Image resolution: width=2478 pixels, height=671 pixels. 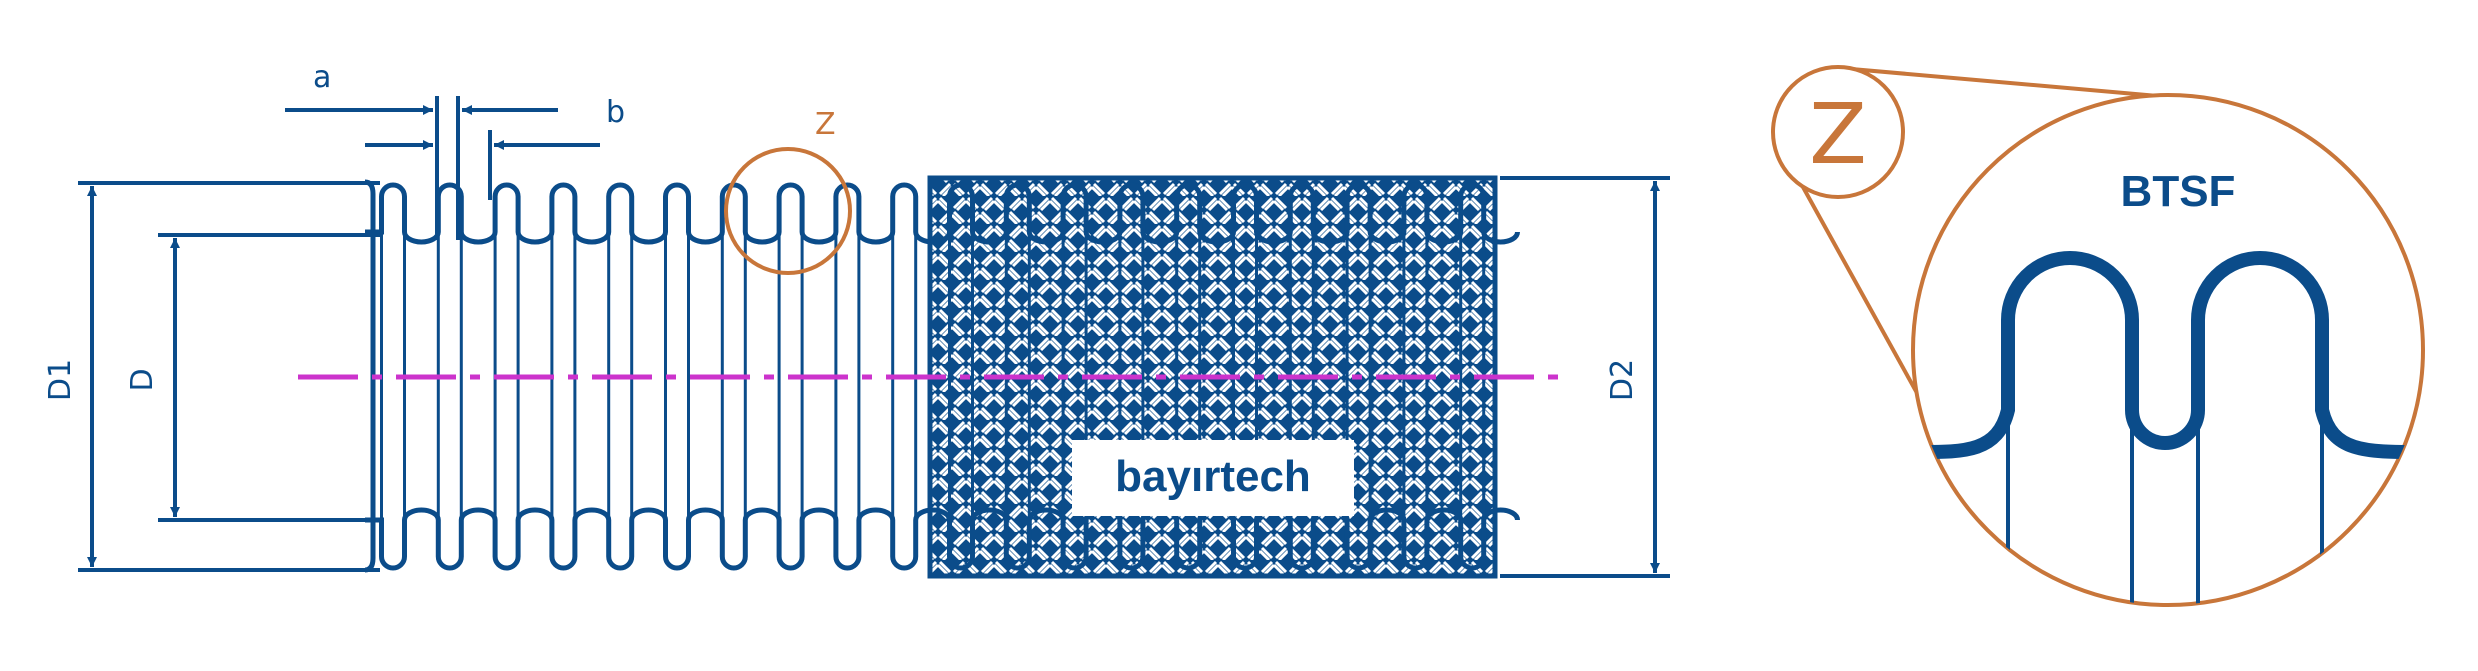 What do you see at coordinates (615, 112) in the screenshot?
I see `b-label: b` at bounding box center [615, 112].